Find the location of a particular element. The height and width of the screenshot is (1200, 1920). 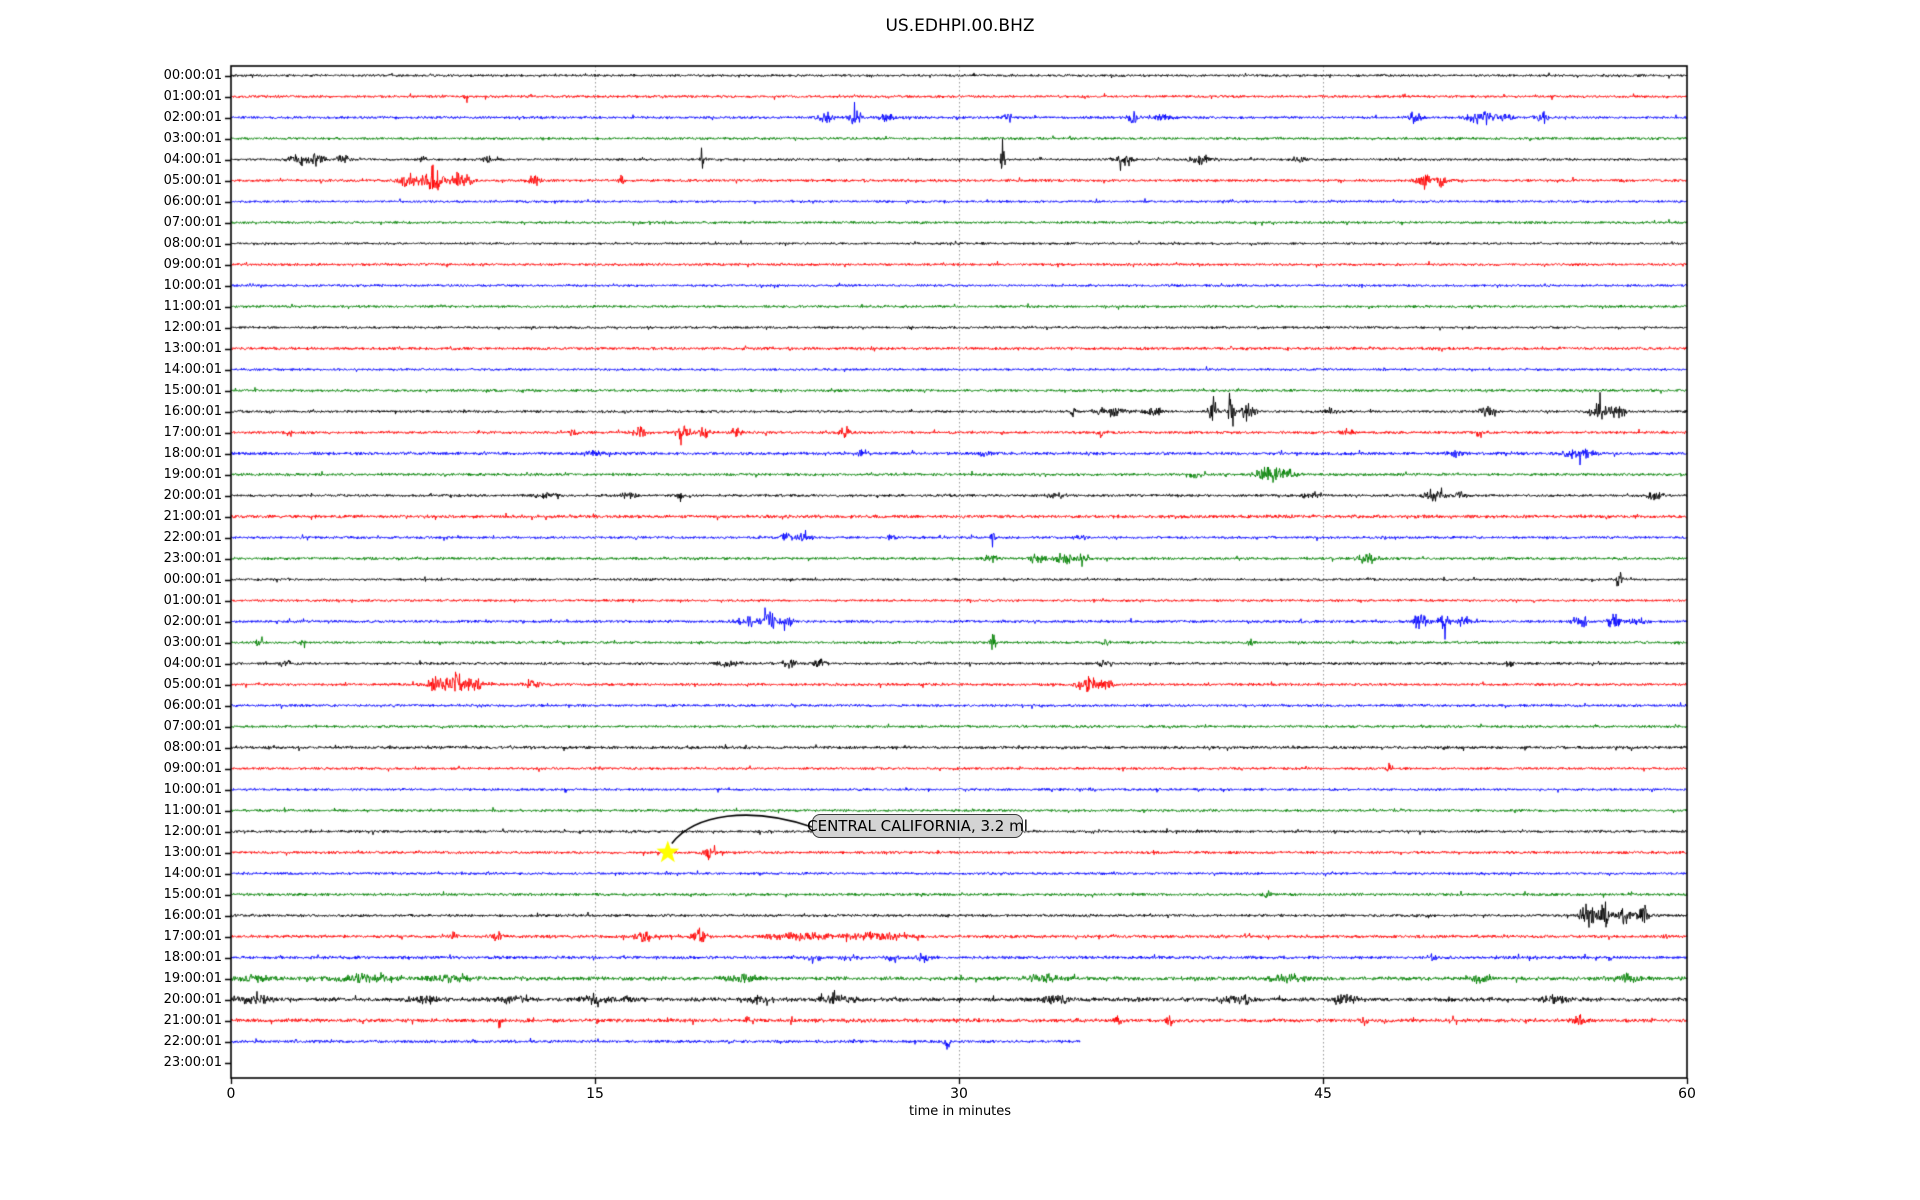

annotation-text: CENTRAL CALIFORNIA, 3.2 ml is located at coordinates (917, 826).